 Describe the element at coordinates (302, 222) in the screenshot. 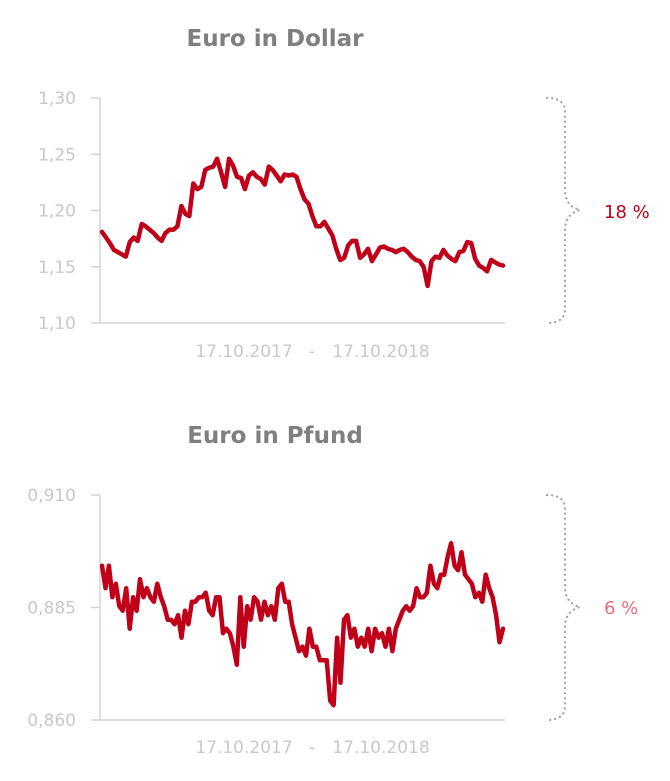

I see `series-line-euro-dollar` at that location.